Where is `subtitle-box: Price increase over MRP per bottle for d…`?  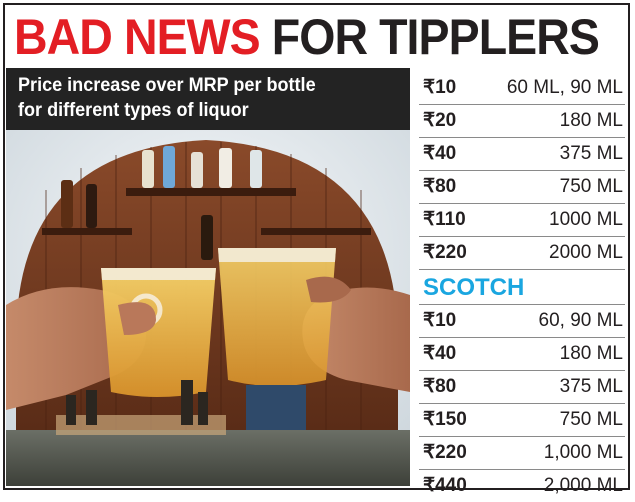
subtitle-box: Price increase over MRP per bottle for d… is located at coordinates (208, 99).